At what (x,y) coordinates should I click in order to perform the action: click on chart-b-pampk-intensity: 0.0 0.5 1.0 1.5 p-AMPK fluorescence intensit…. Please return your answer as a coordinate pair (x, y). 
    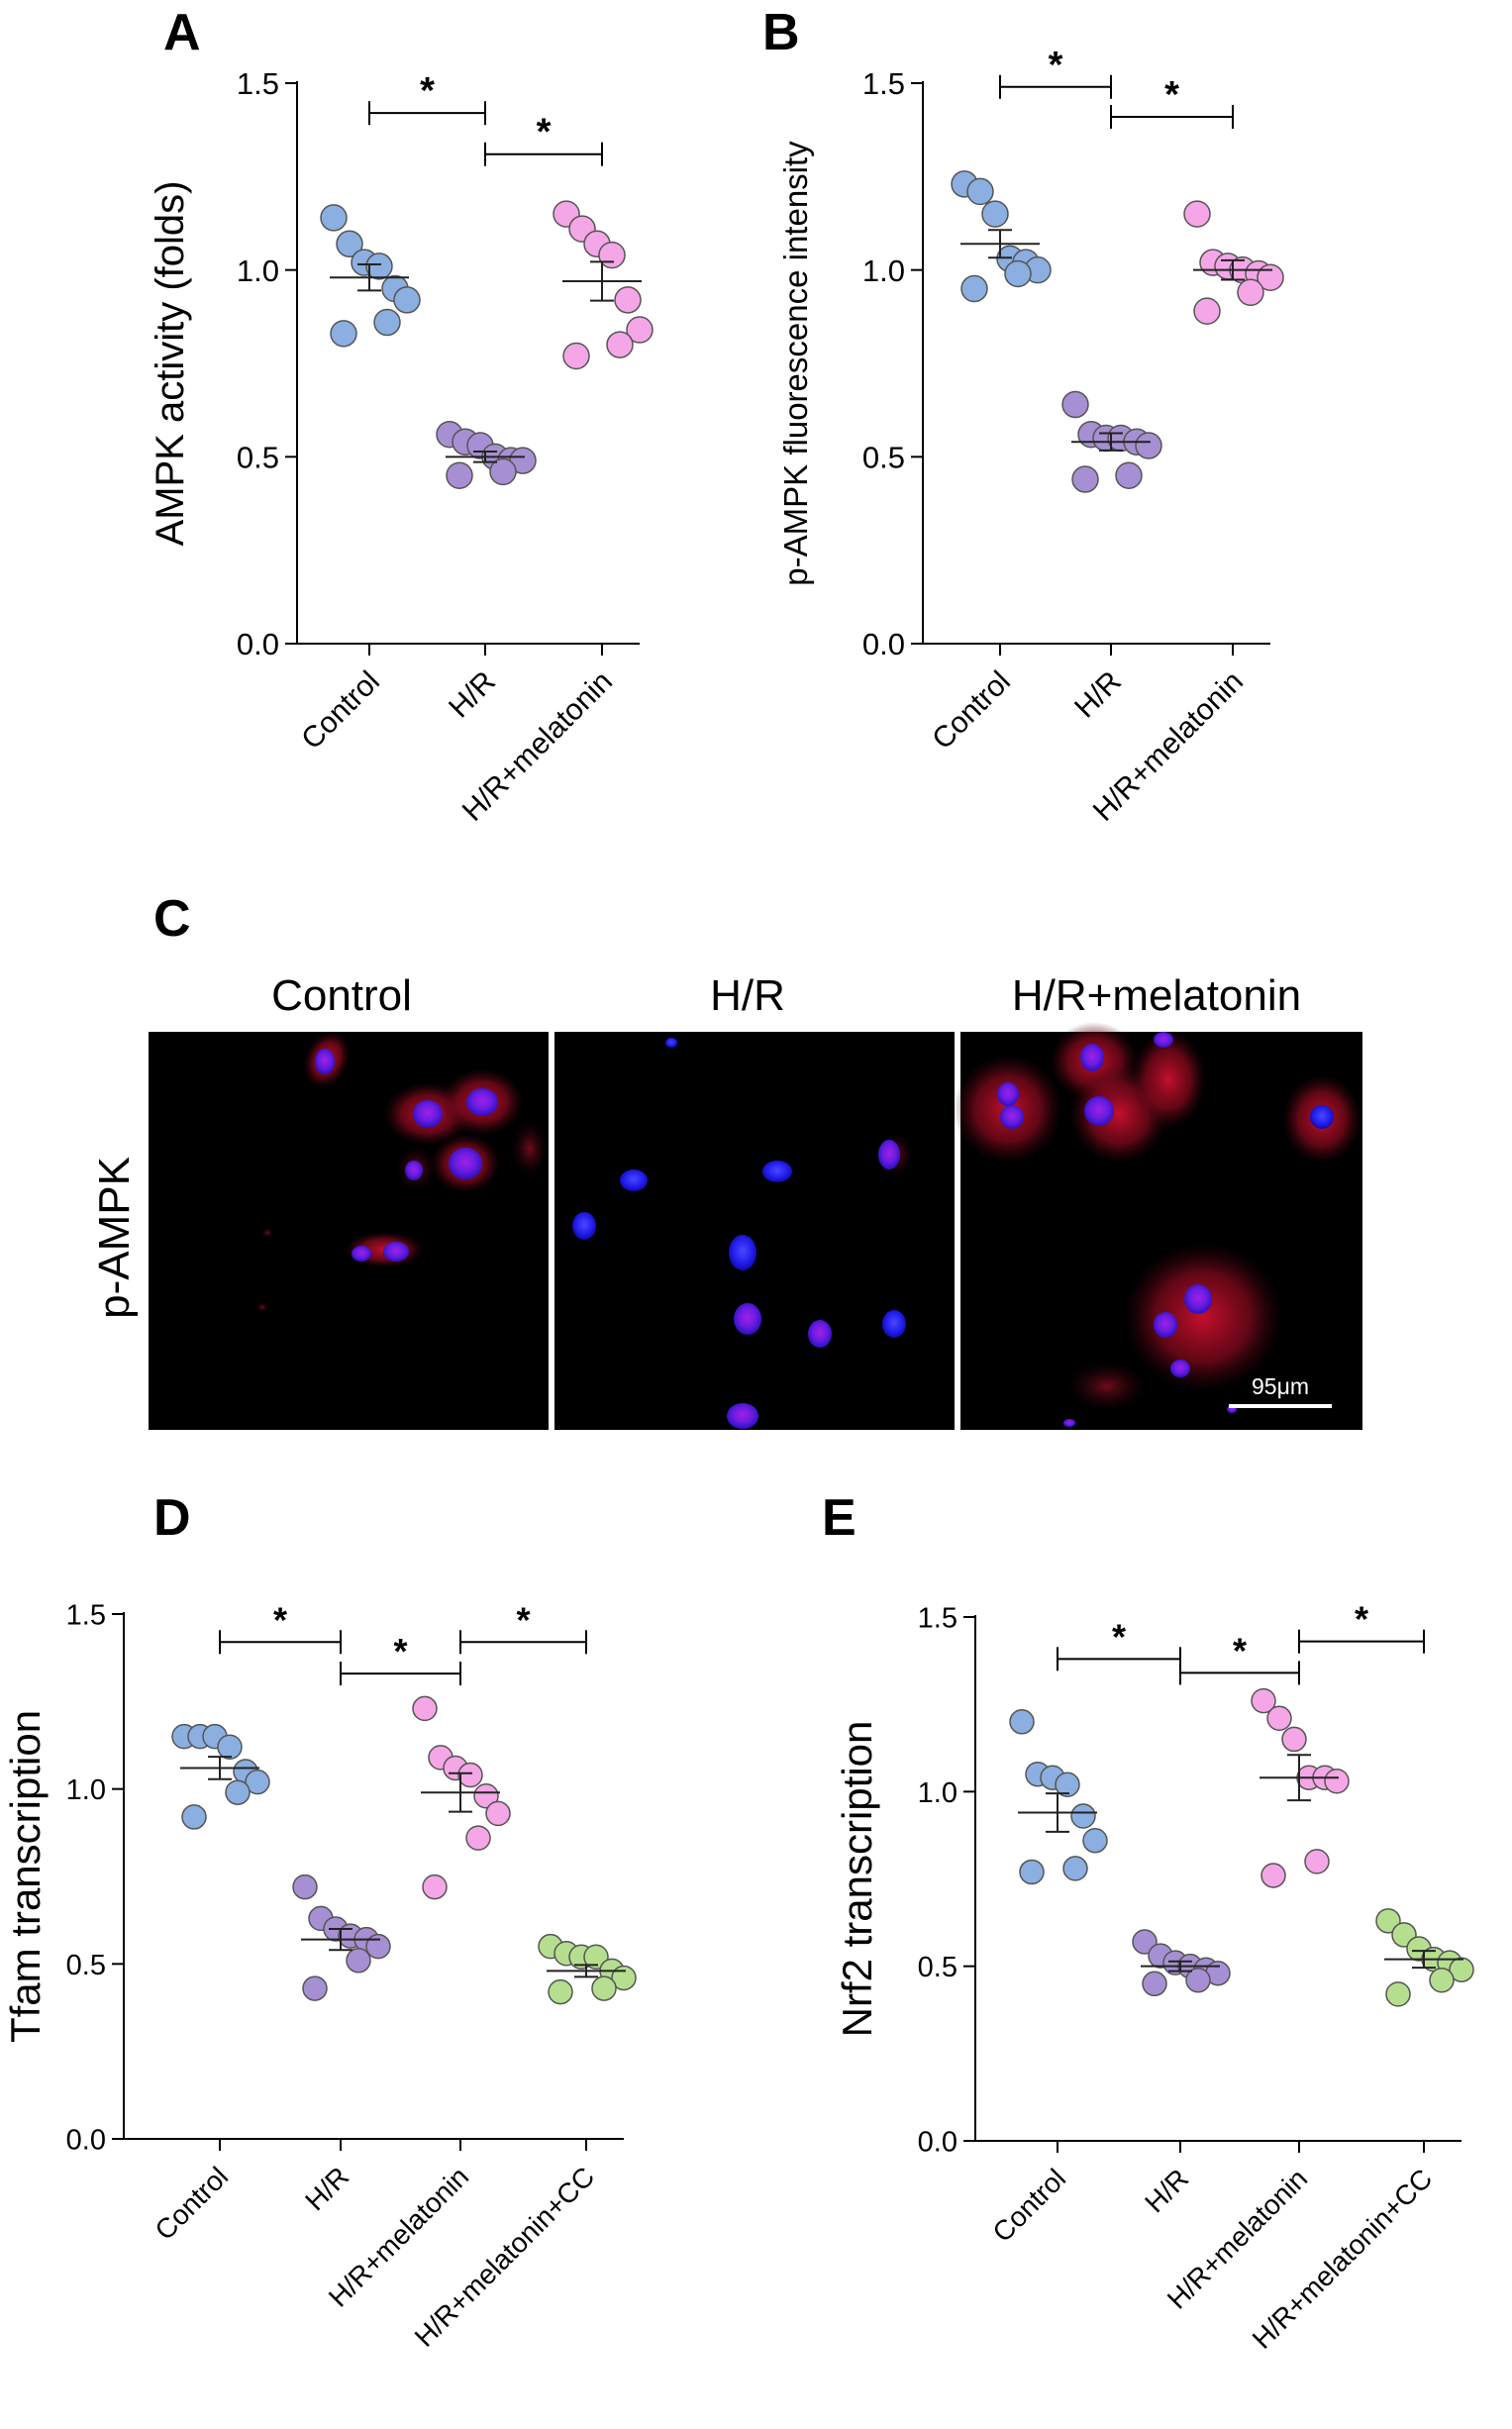
    Looking at the image, I should click on (1030, 437).